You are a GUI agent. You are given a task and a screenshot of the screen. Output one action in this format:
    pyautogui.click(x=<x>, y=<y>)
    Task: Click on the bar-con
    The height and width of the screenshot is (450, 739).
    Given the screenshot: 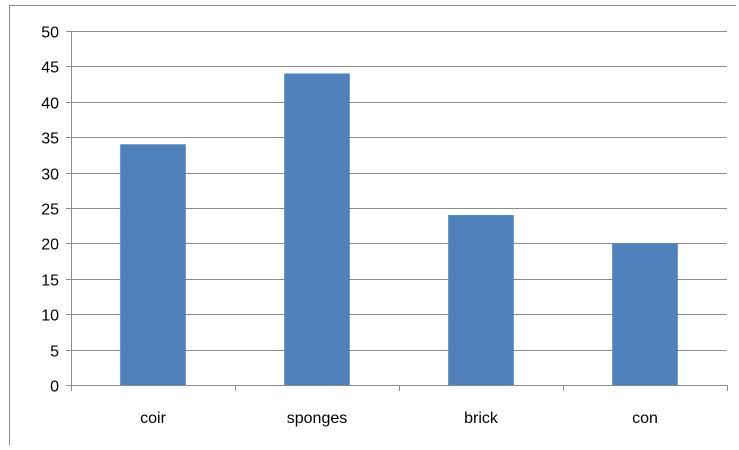 What is the action you would take?
    pyautogui.click(x=645, y=314)
    